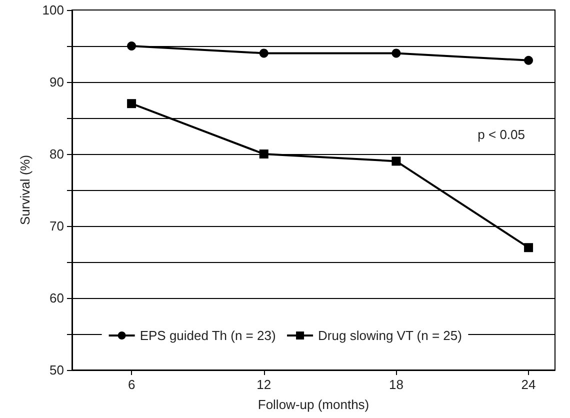 The height and width of the screenshot is (418, 570). What do you see at coordinates (57, 154) in the screenshot?
I see `y-tick-label: 80` at bounding box center [57, 154].